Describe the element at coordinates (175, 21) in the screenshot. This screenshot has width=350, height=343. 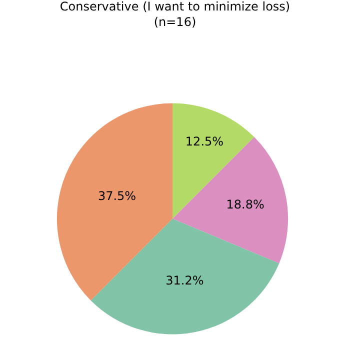
I see `chart-subtitle: (n=16)` at that location.